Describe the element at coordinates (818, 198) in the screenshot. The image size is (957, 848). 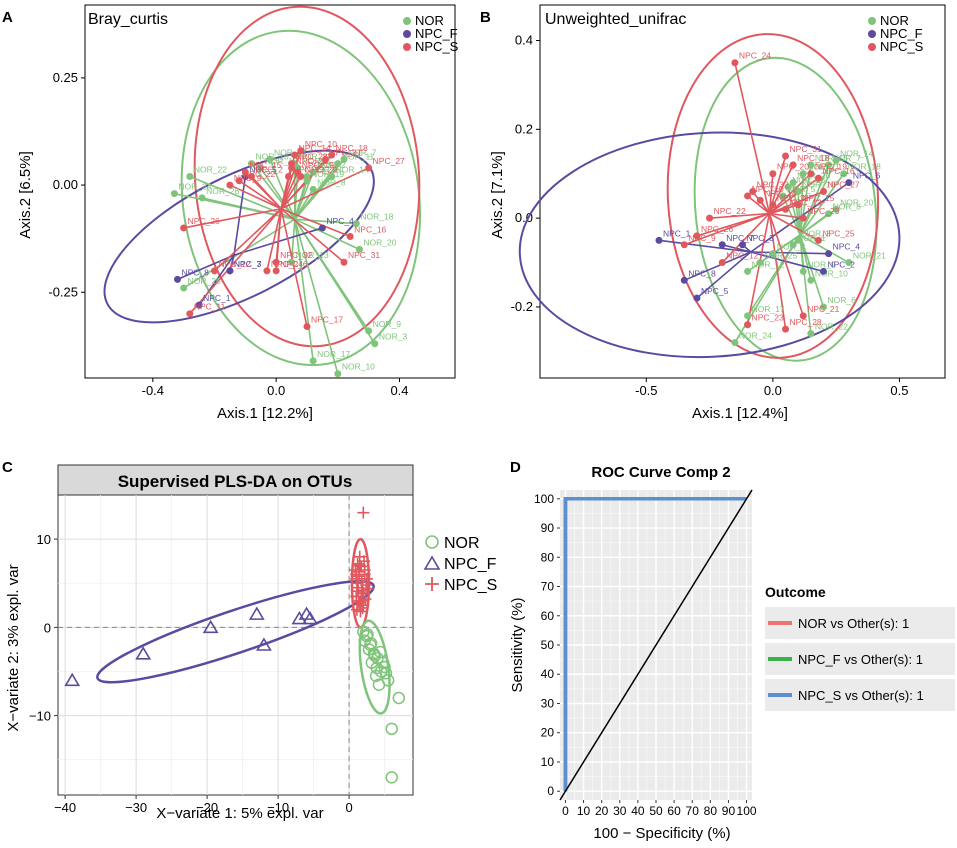
I see `panel_b-point-label: NPC_15` at that location.